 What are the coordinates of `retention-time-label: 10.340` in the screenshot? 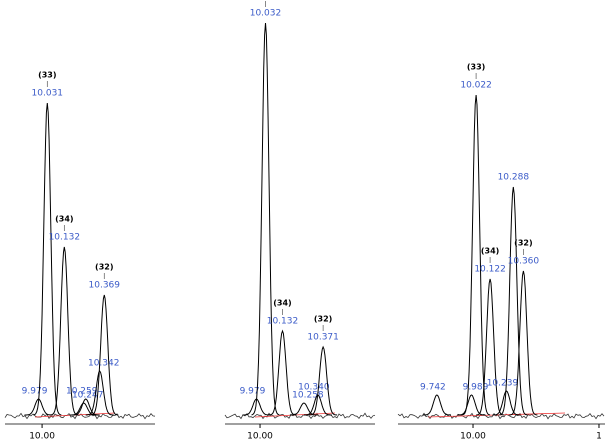 It's located at (314, 388).